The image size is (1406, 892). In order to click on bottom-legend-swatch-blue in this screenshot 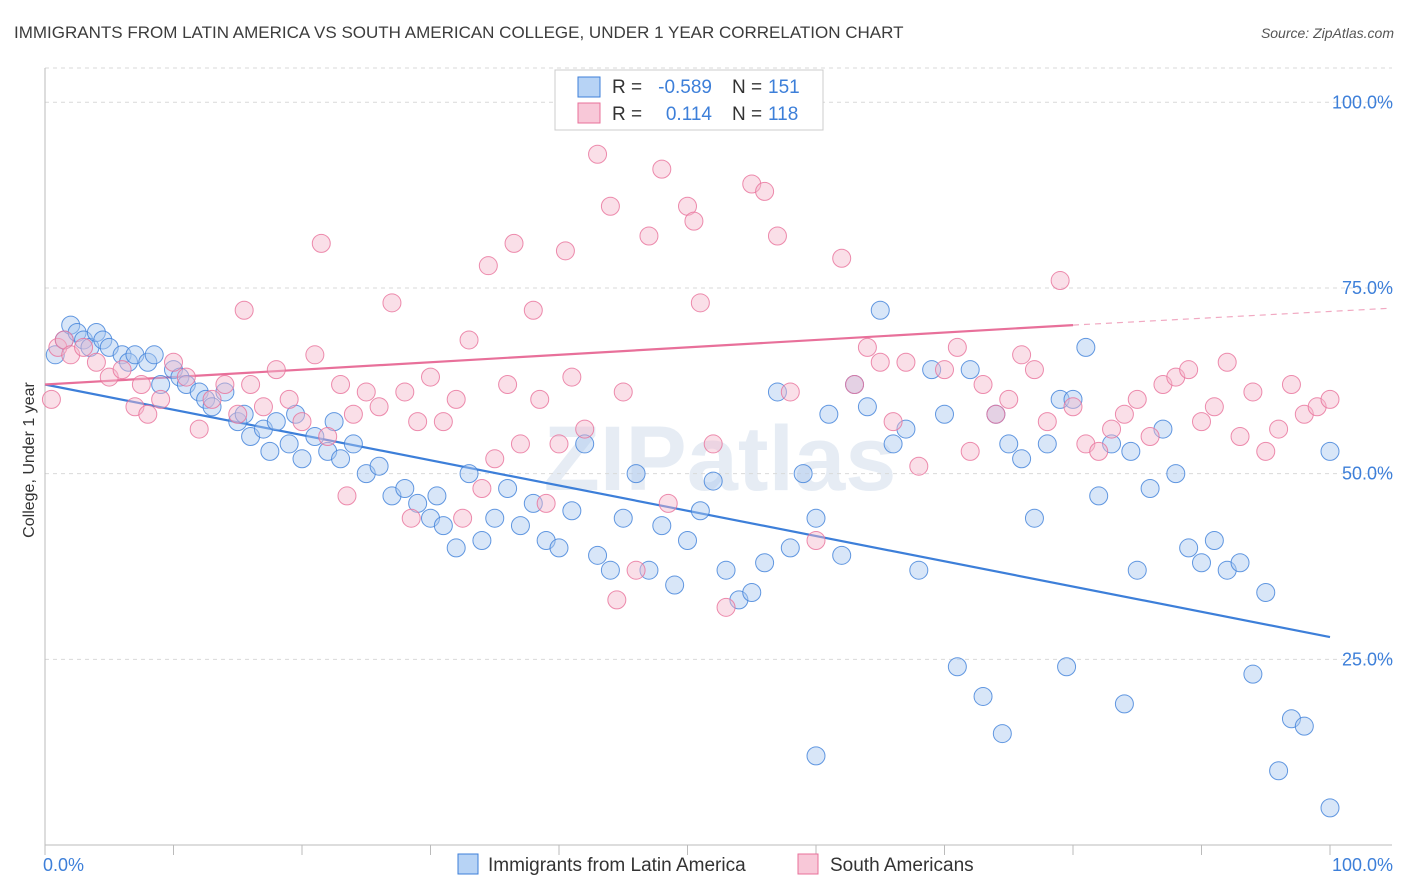, I will do `click(468, 864)`.